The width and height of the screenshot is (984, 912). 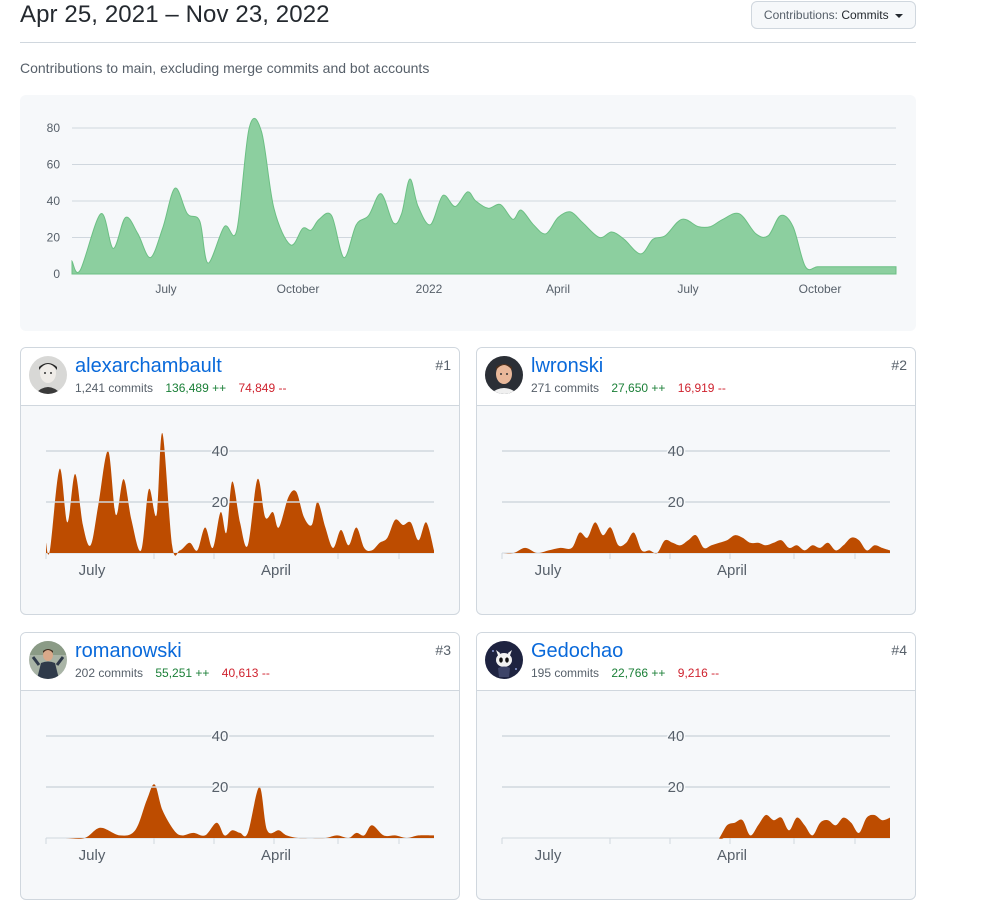 What do you see at coordinates (565, 388) in the screenshot?
I see `commit-count: 271 commits` at bounding box center [565, 388].